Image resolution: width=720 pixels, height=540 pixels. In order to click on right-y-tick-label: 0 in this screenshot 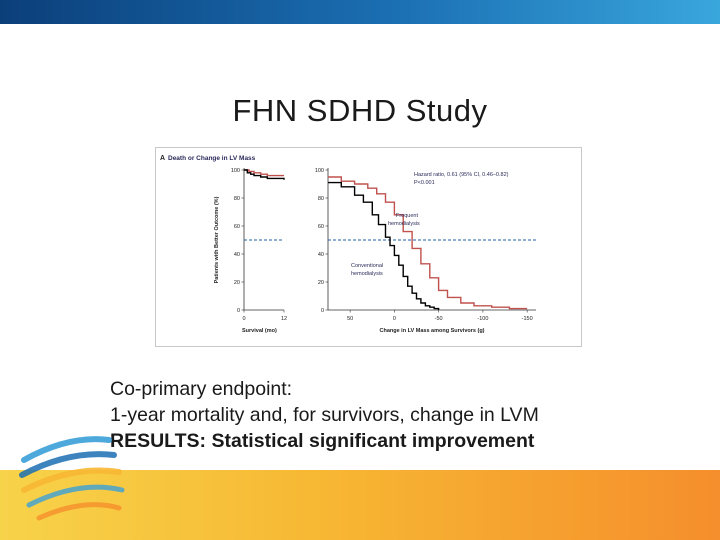, I will do `click(322, 311)`.